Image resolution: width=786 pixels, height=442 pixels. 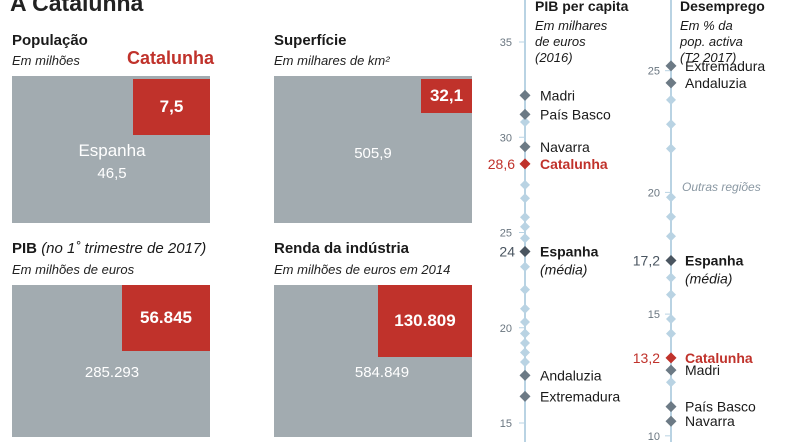 I want to click on pib-subtitle: Em milhões de euros, so click(x=73, y=269).